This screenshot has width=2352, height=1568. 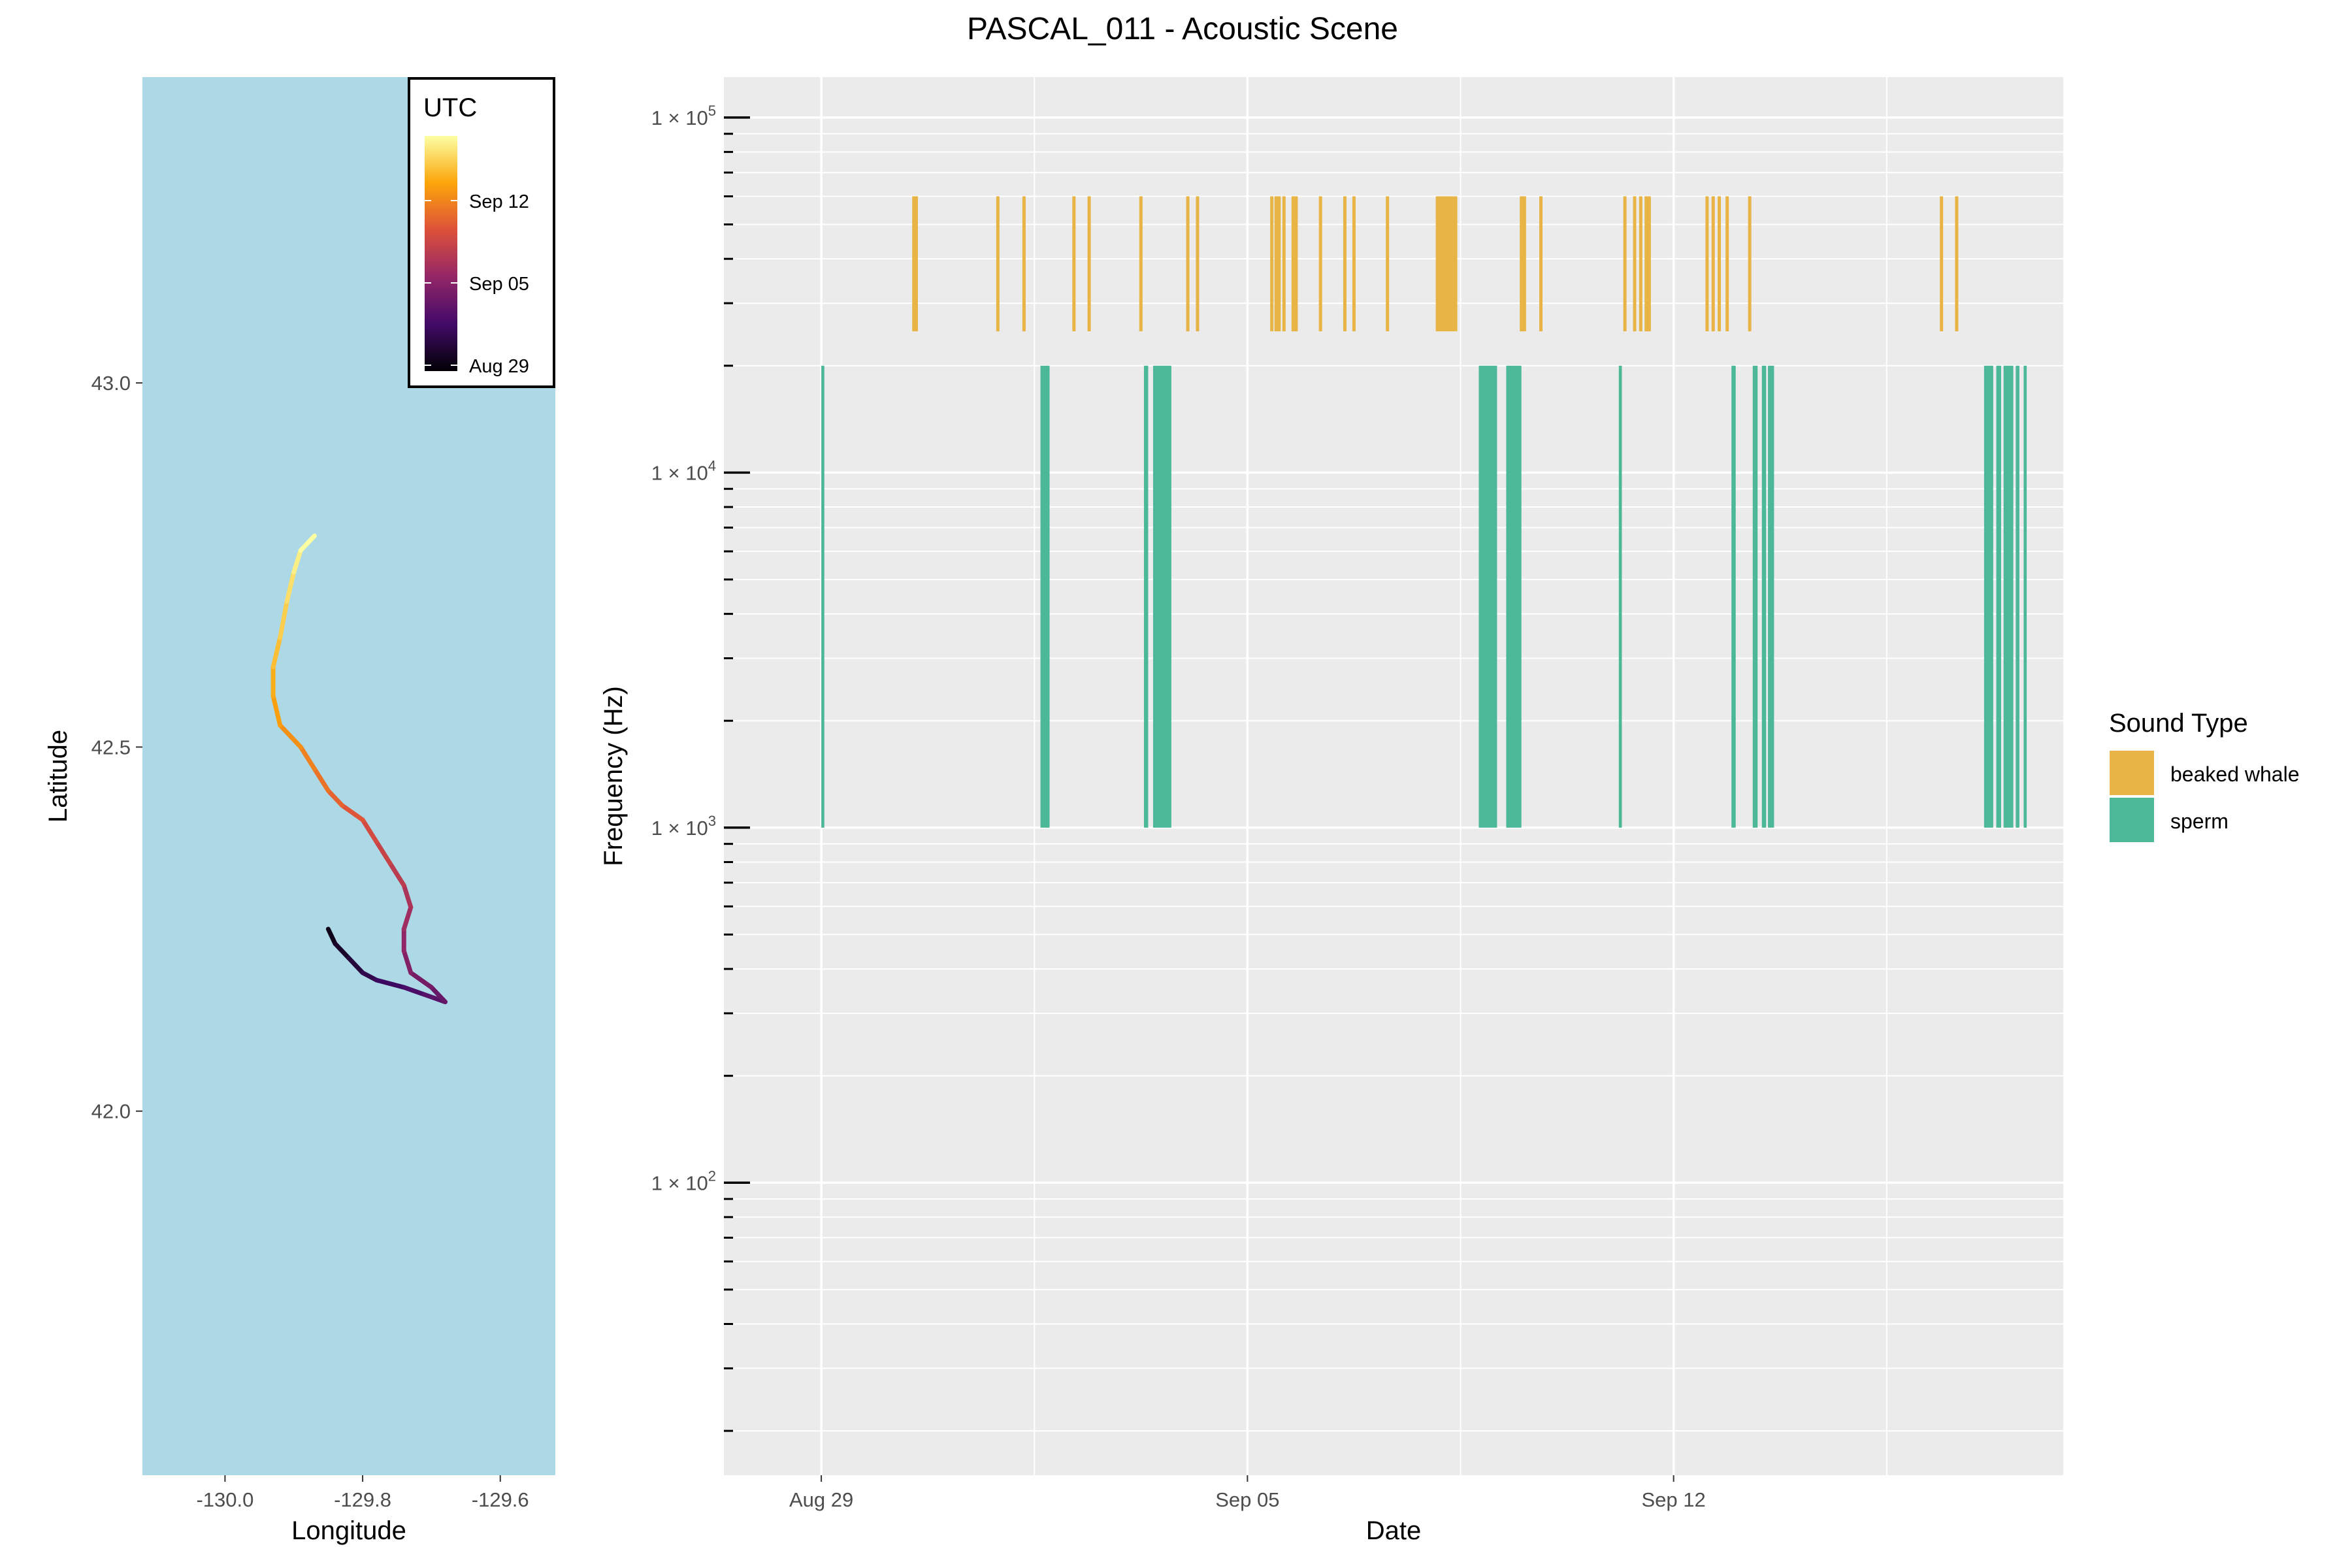 I want to click on acoustic-y-tick-label: 1 × 10³, so click(x=683, y=826).